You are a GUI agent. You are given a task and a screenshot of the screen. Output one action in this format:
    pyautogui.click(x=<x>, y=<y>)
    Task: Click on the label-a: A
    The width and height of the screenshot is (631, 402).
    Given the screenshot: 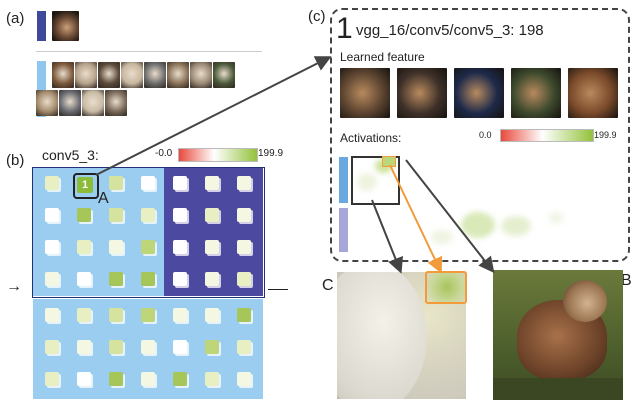 What is the action you would take?
    pyautogui.click(x=103, y=198)
    